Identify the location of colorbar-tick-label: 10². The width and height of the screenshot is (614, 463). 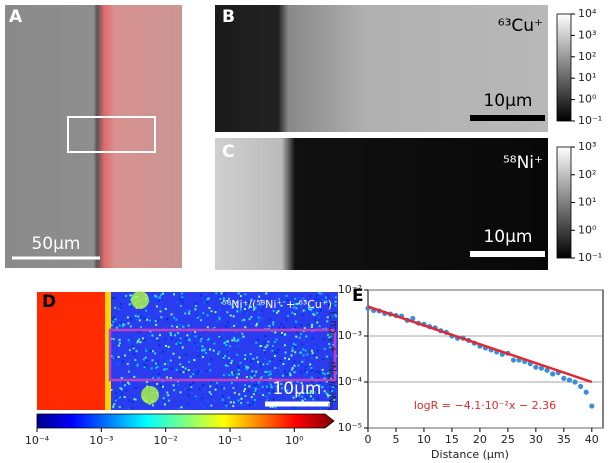
(587, 56).